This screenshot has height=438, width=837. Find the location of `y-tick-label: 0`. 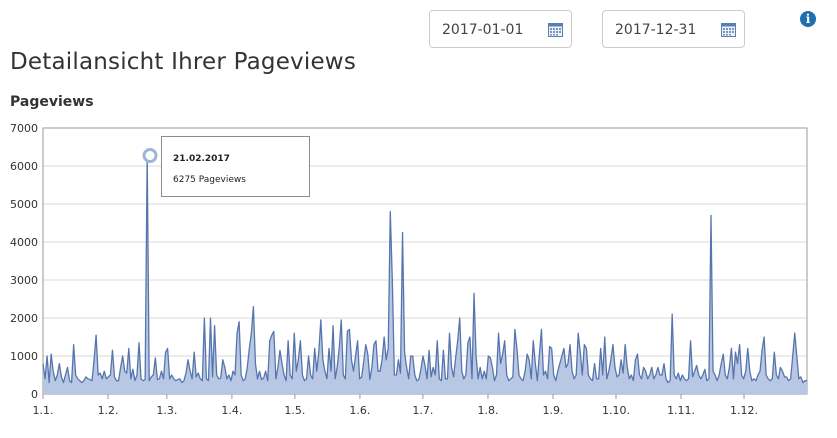

y-tick-label: 0 is located at coordinates (34, 394).